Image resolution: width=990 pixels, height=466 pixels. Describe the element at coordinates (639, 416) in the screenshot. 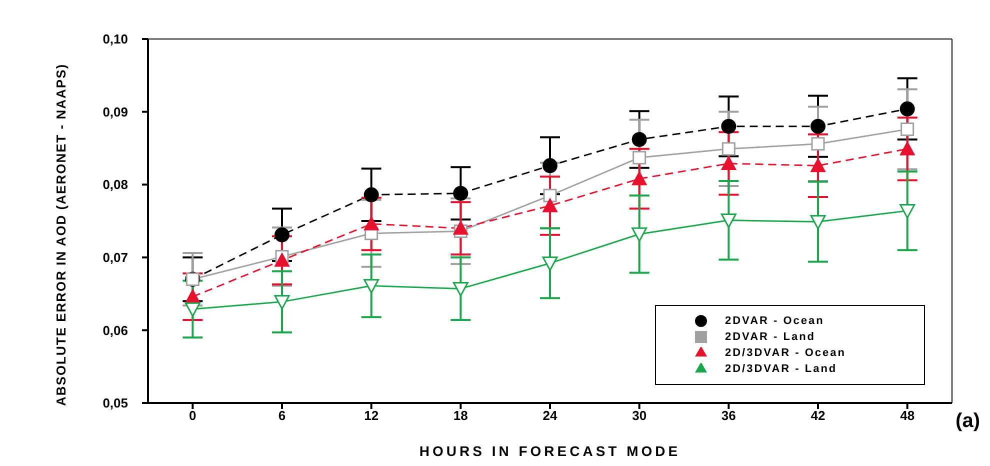

I see `x-tick-label: 30` at that location.